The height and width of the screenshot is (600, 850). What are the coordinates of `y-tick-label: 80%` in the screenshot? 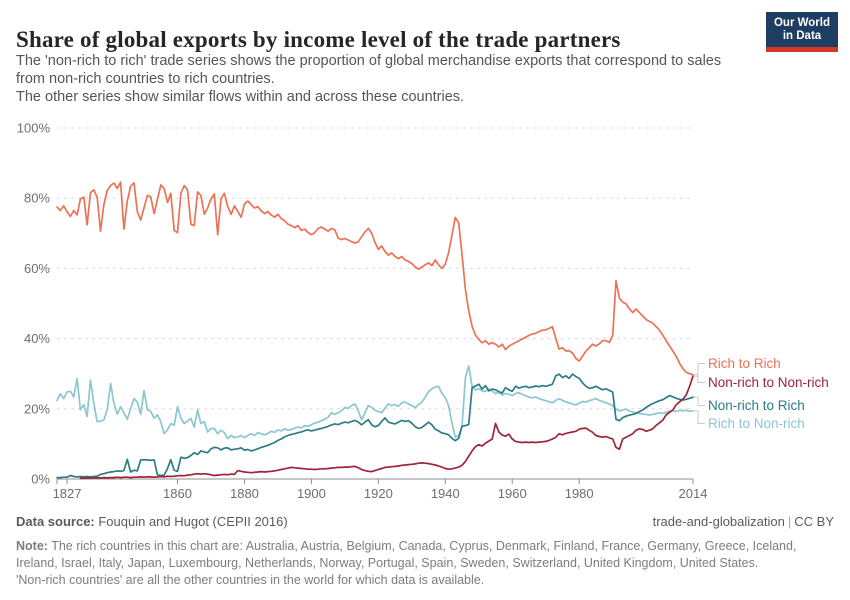 It's located at (37, 198).